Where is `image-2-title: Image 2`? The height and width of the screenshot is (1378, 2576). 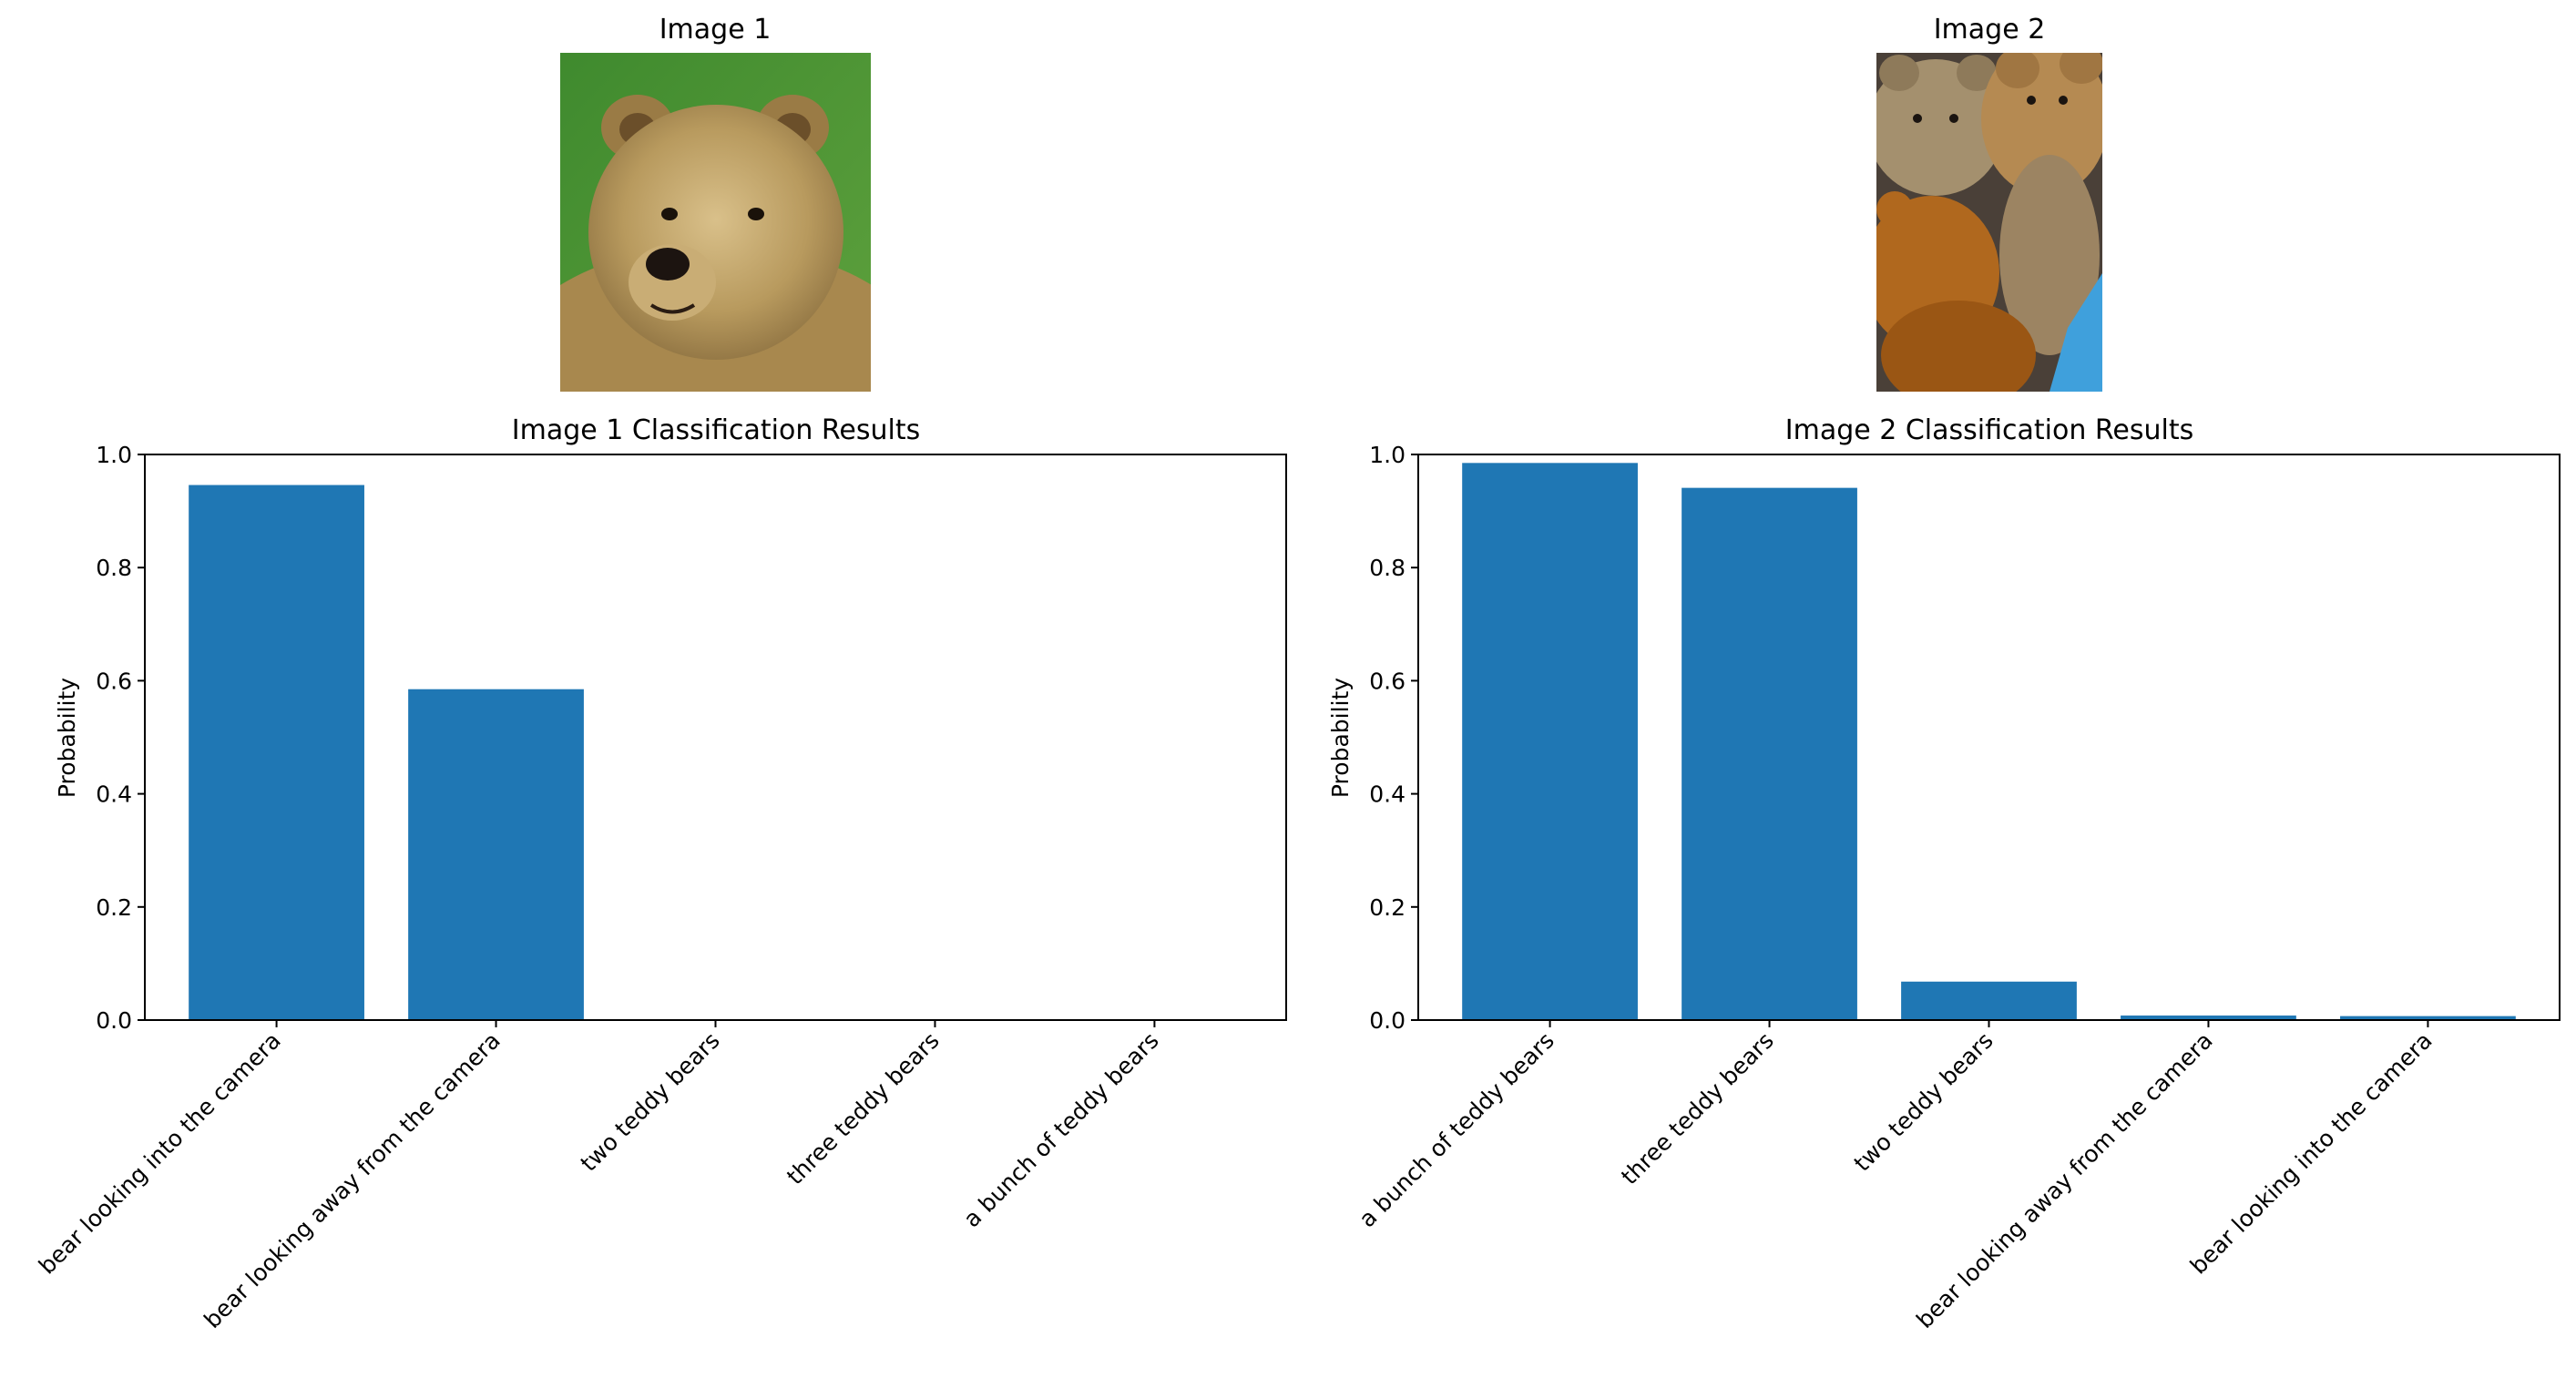 image-2-title: Image 2 is located at coordinates (1990, 30).